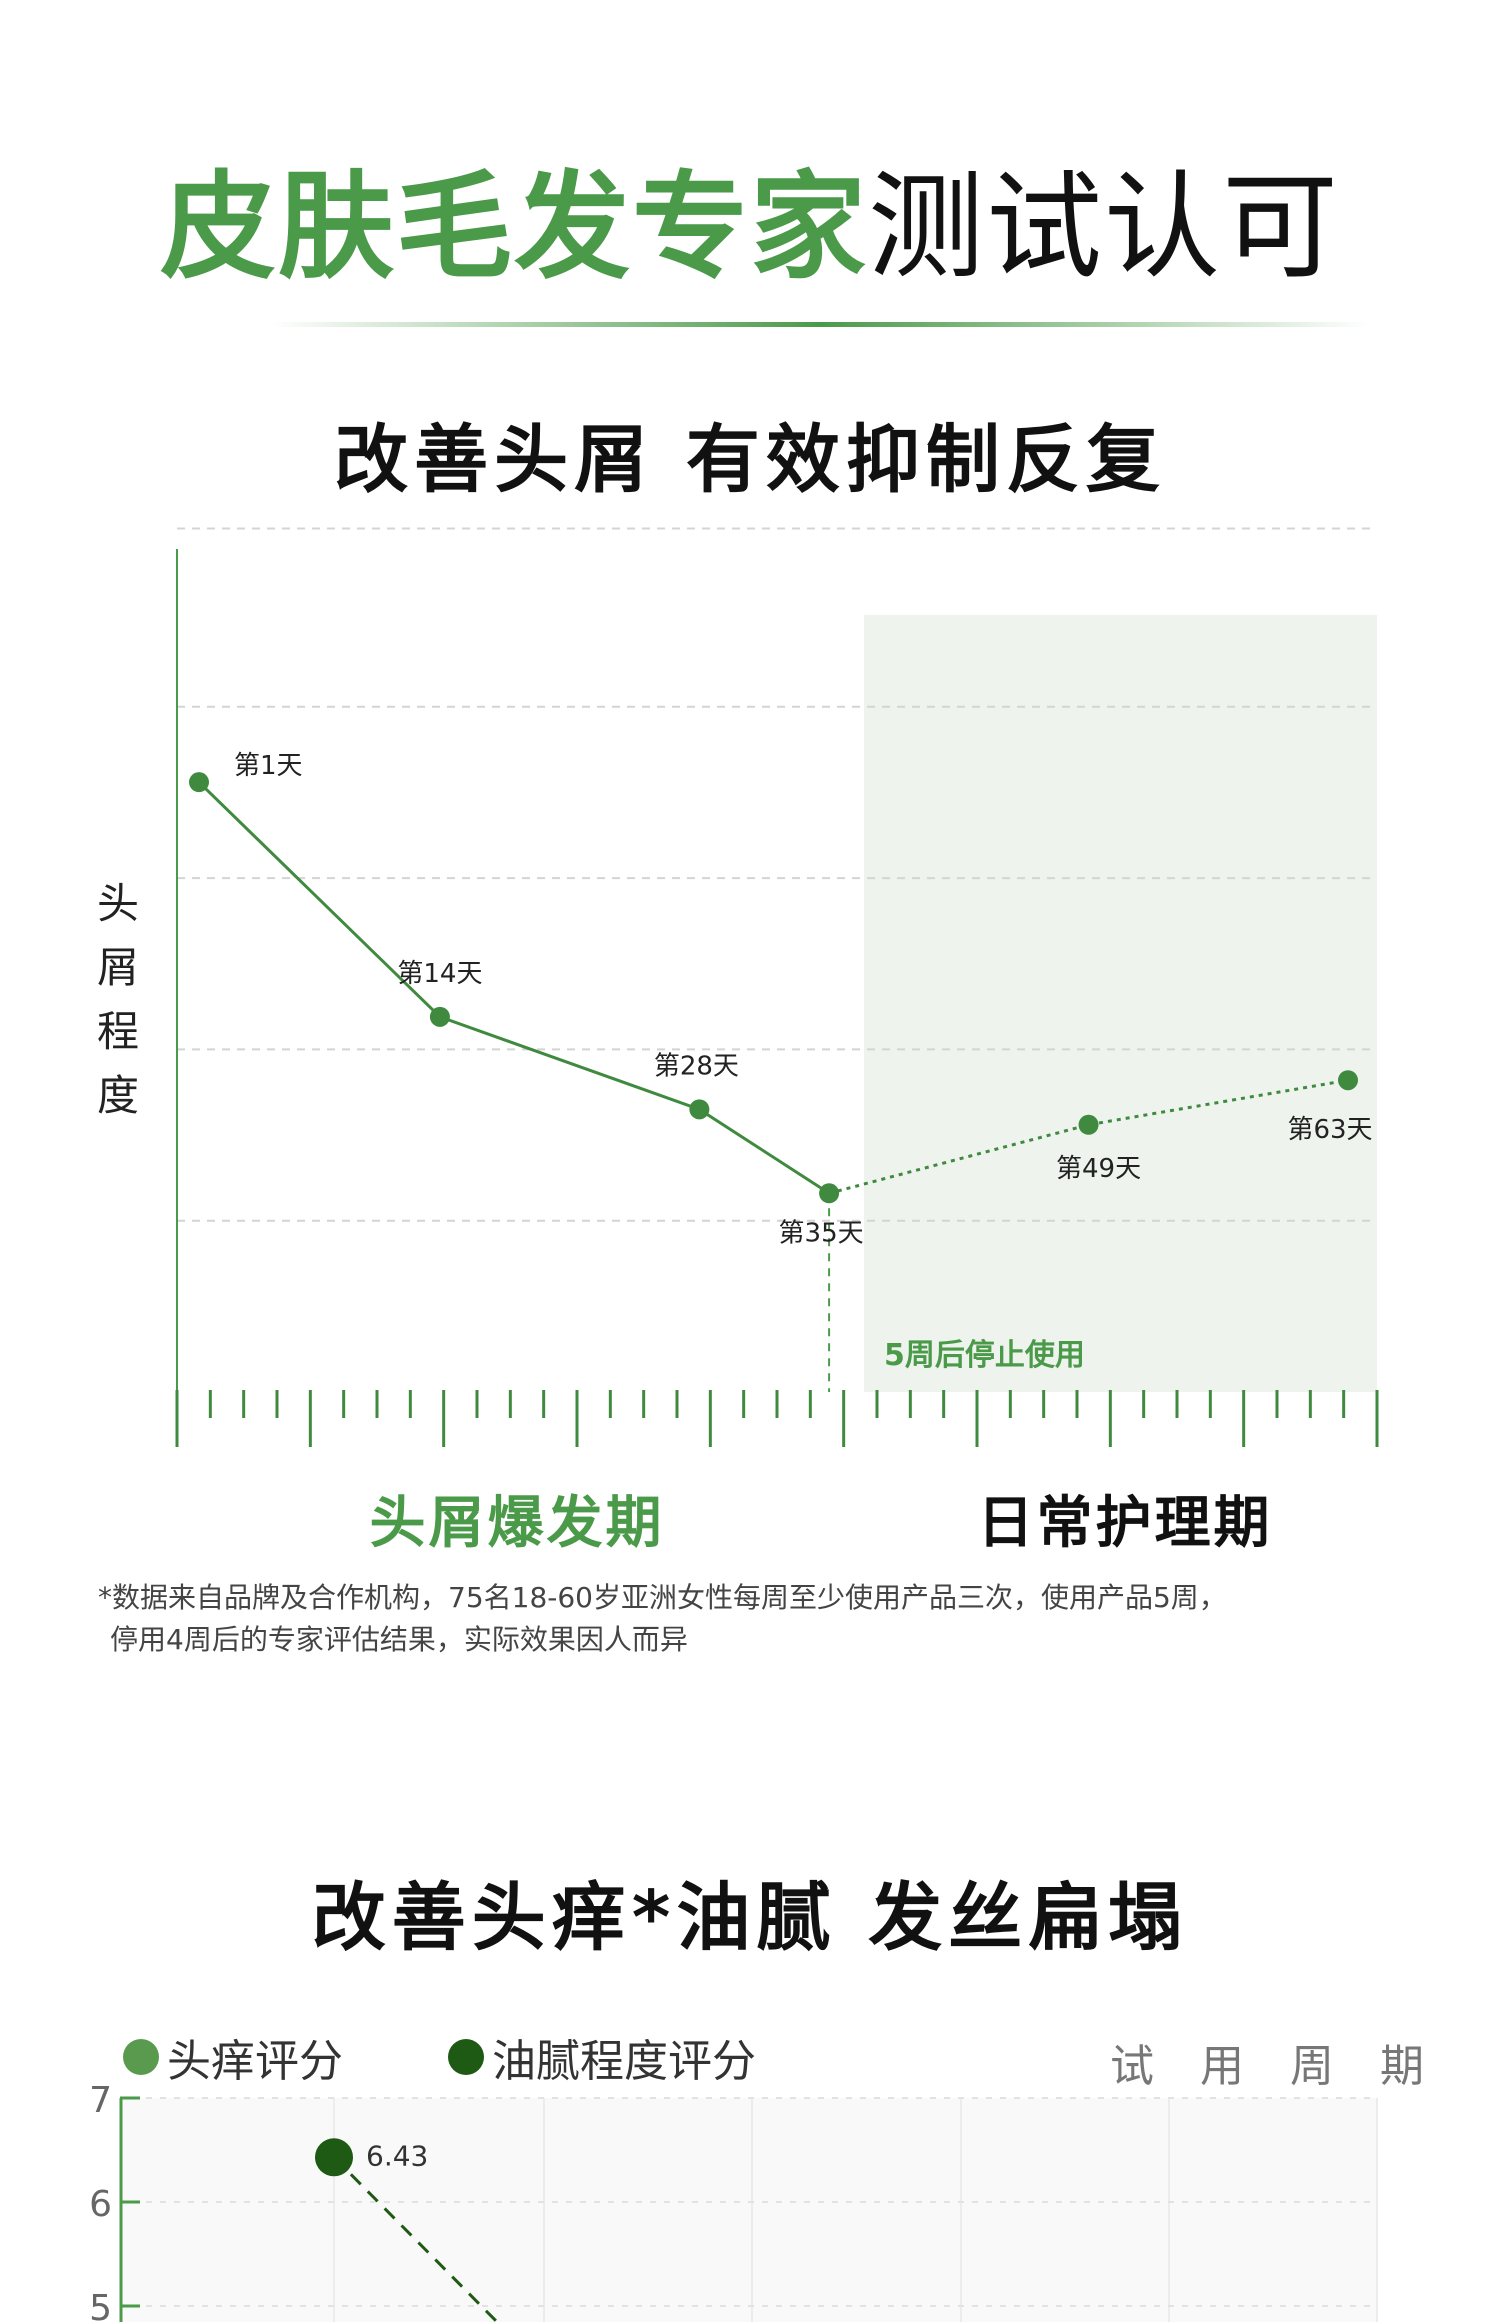 This screenshot has width=1500, height=2322. Describe the element at coordinates (100, 2204) in the screenshot. I see `y-tick-label: 6` at that location.